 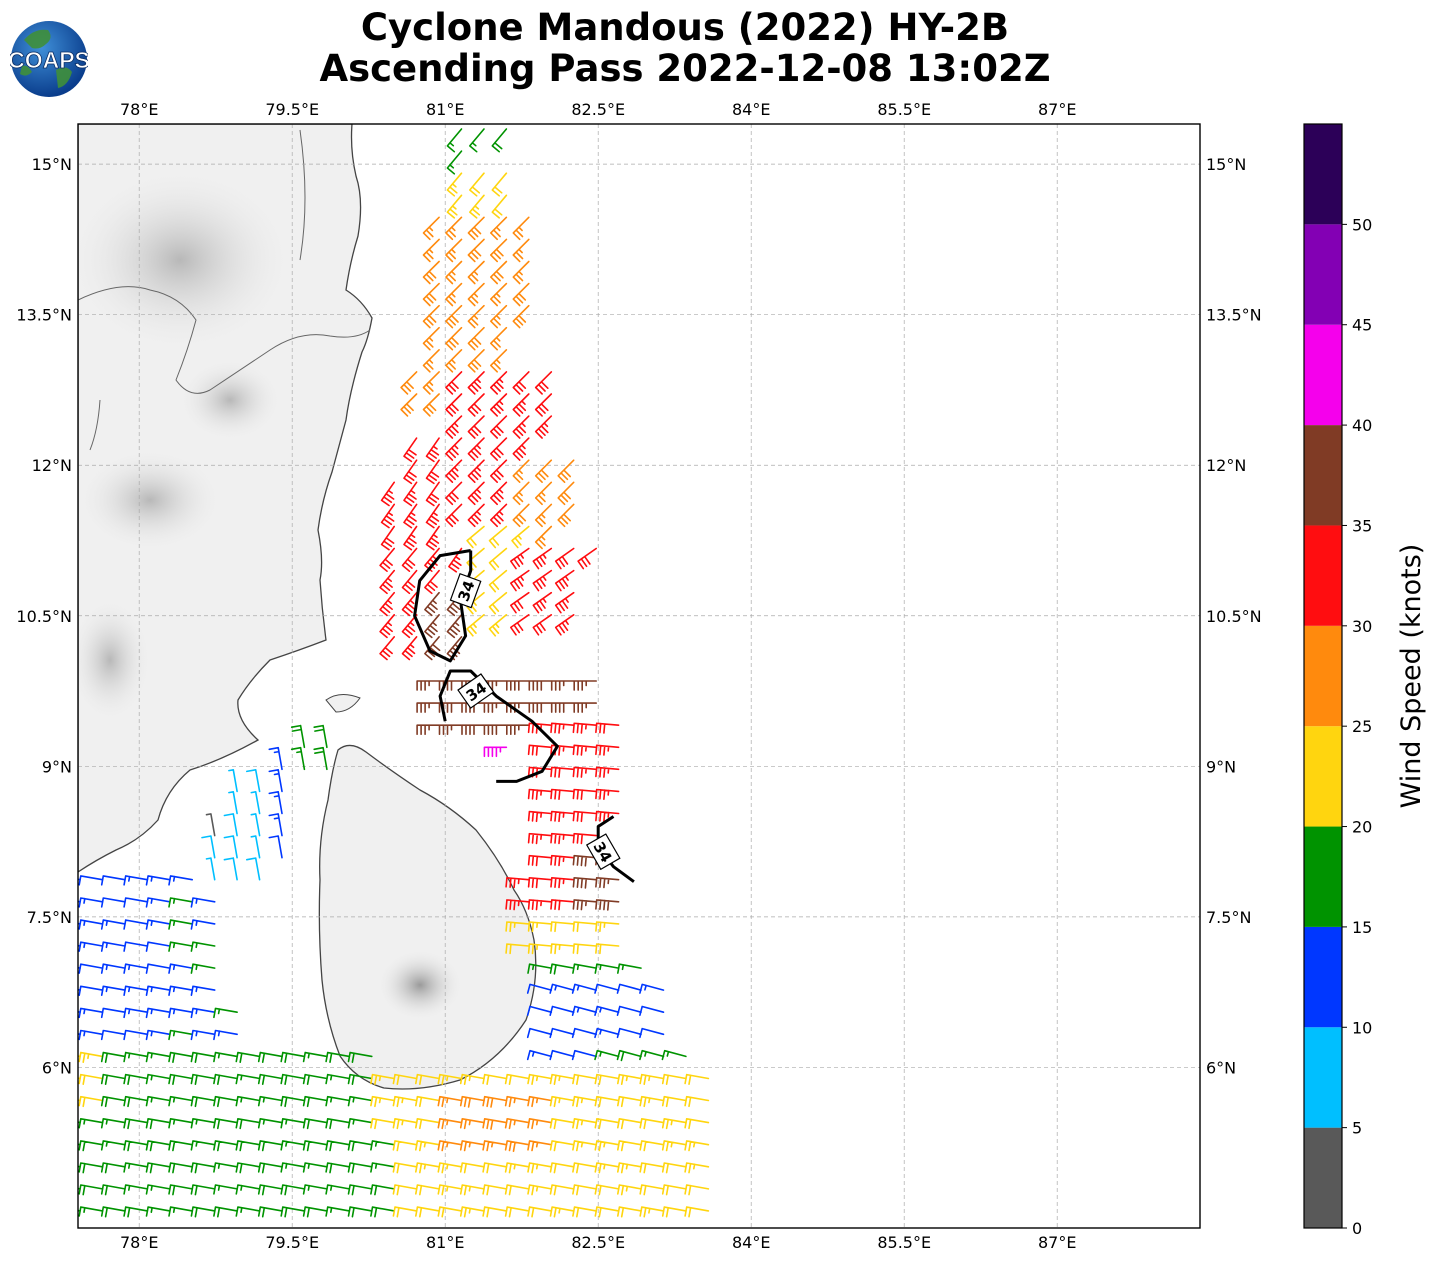 What do you see at coordinates (139, 109) in the screenshot?
I see `lon-tick-label-top: 78°E` at bounding box center [139, 109].